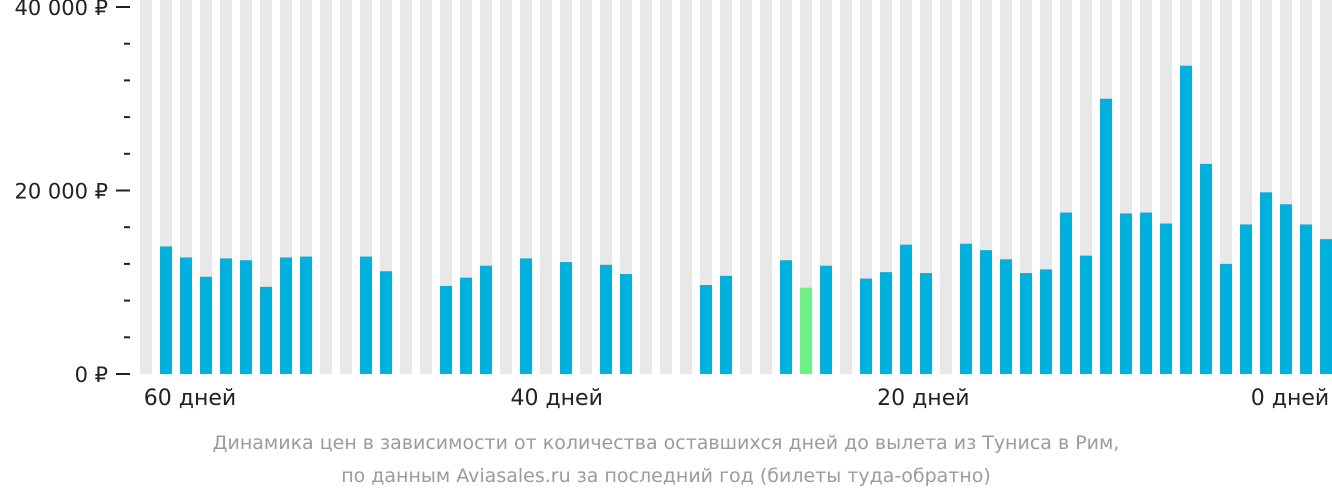 The height and width of the screenshot is (502, 1332). What do you see at coordinates (923, 398) in the screenshot?
I see `x-tick-label: 20 дней` at bounding box center [923, 398].